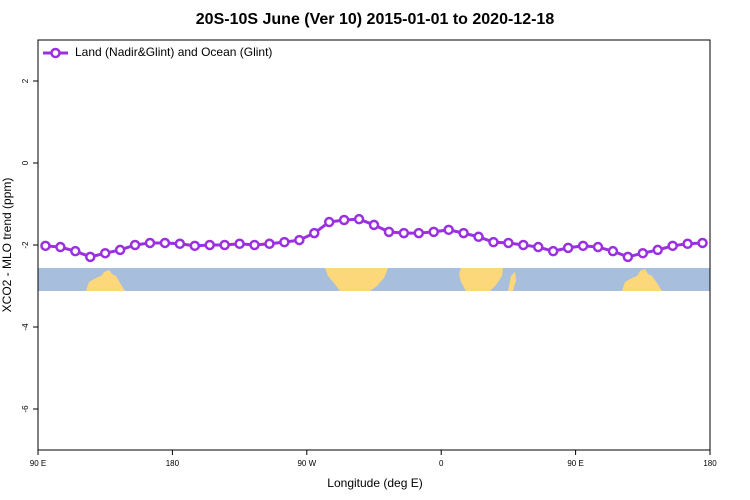 The height and width of the screenshot is (500, 750). What do you see at coordinates (7, 245) in the screenshot?
I see `y-axis-label: XCO2 - MLO trend (ppm)` at bounding box center [7, 245].